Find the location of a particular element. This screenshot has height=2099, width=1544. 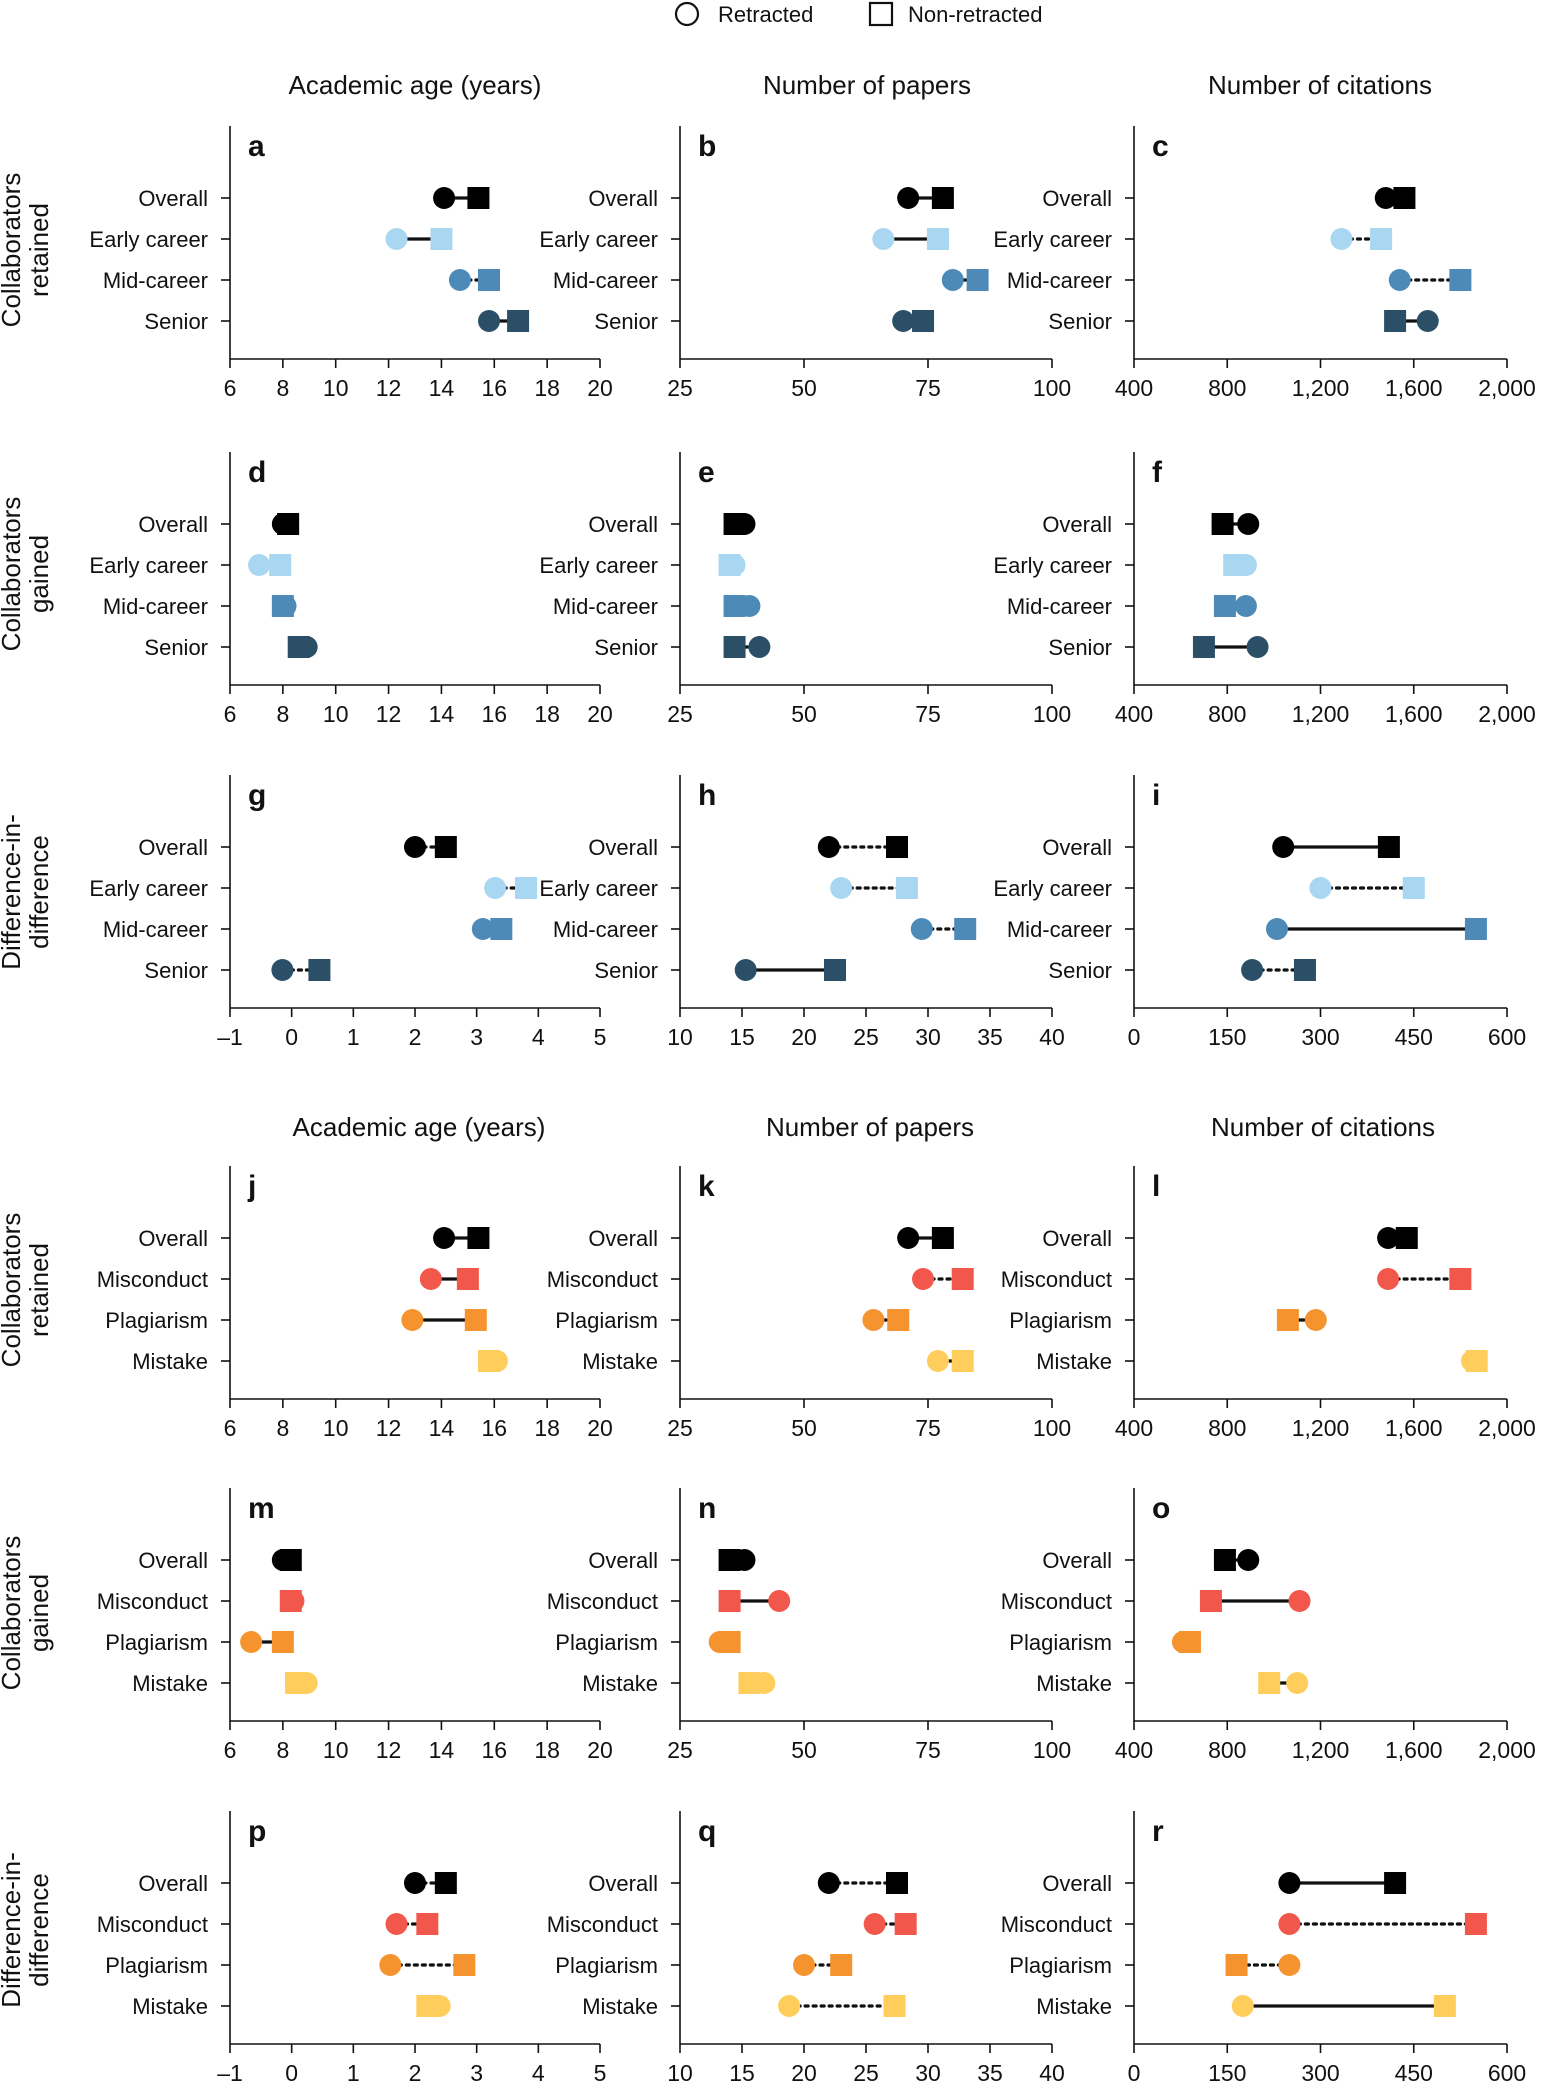

category-label: Mid-career is located at coordinates (155, 606).